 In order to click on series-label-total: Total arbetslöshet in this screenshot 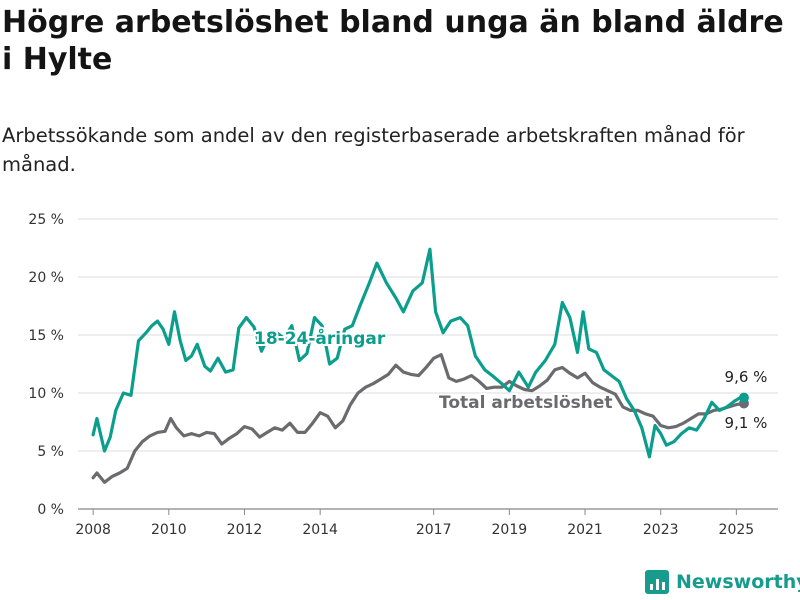, I will do `click(526, 403)`.